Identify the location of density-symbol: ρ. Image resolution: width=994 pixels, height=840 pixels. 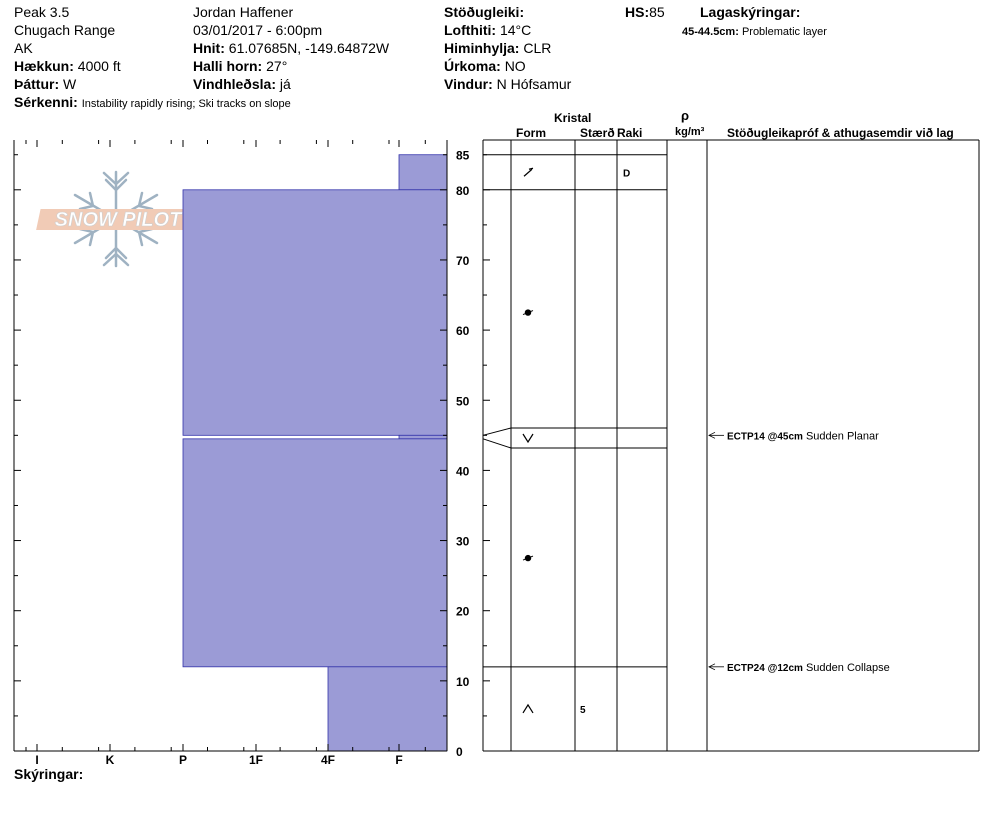
(685, 115).